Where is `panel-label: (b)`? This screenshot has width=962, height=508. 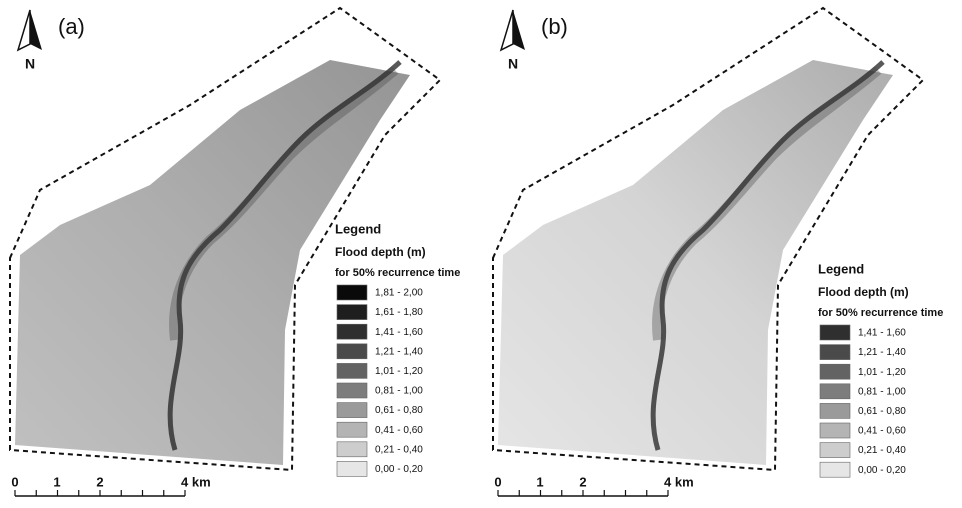
panel-label: (b) is located at coordinates (554, 26).